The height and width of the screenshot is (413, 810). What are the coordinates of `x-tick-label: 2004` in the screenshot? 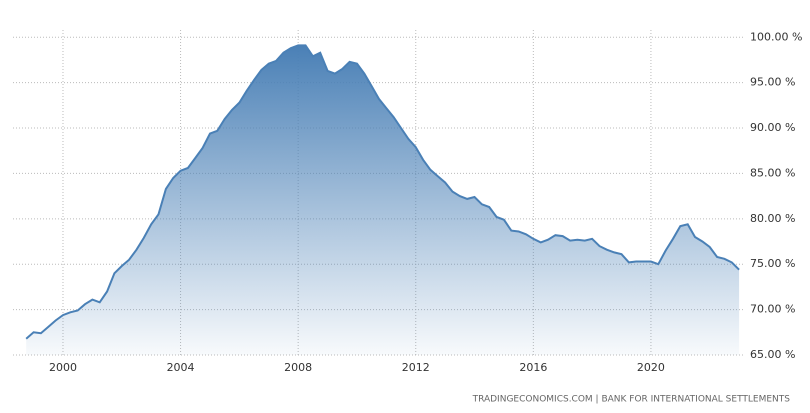 It's located at (181, 367).